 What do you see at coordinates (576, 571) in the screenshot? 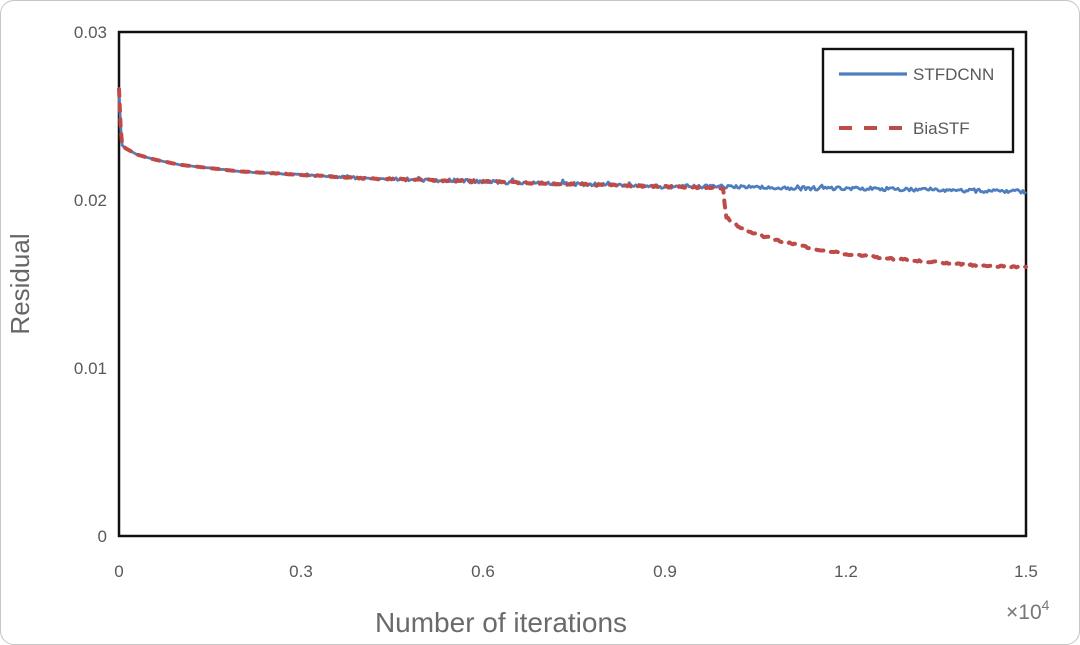
I see `x-axis-tick-labels: 0 0.3 0.6 0.9 1.2 1.5` at bounding box center [576, 571].